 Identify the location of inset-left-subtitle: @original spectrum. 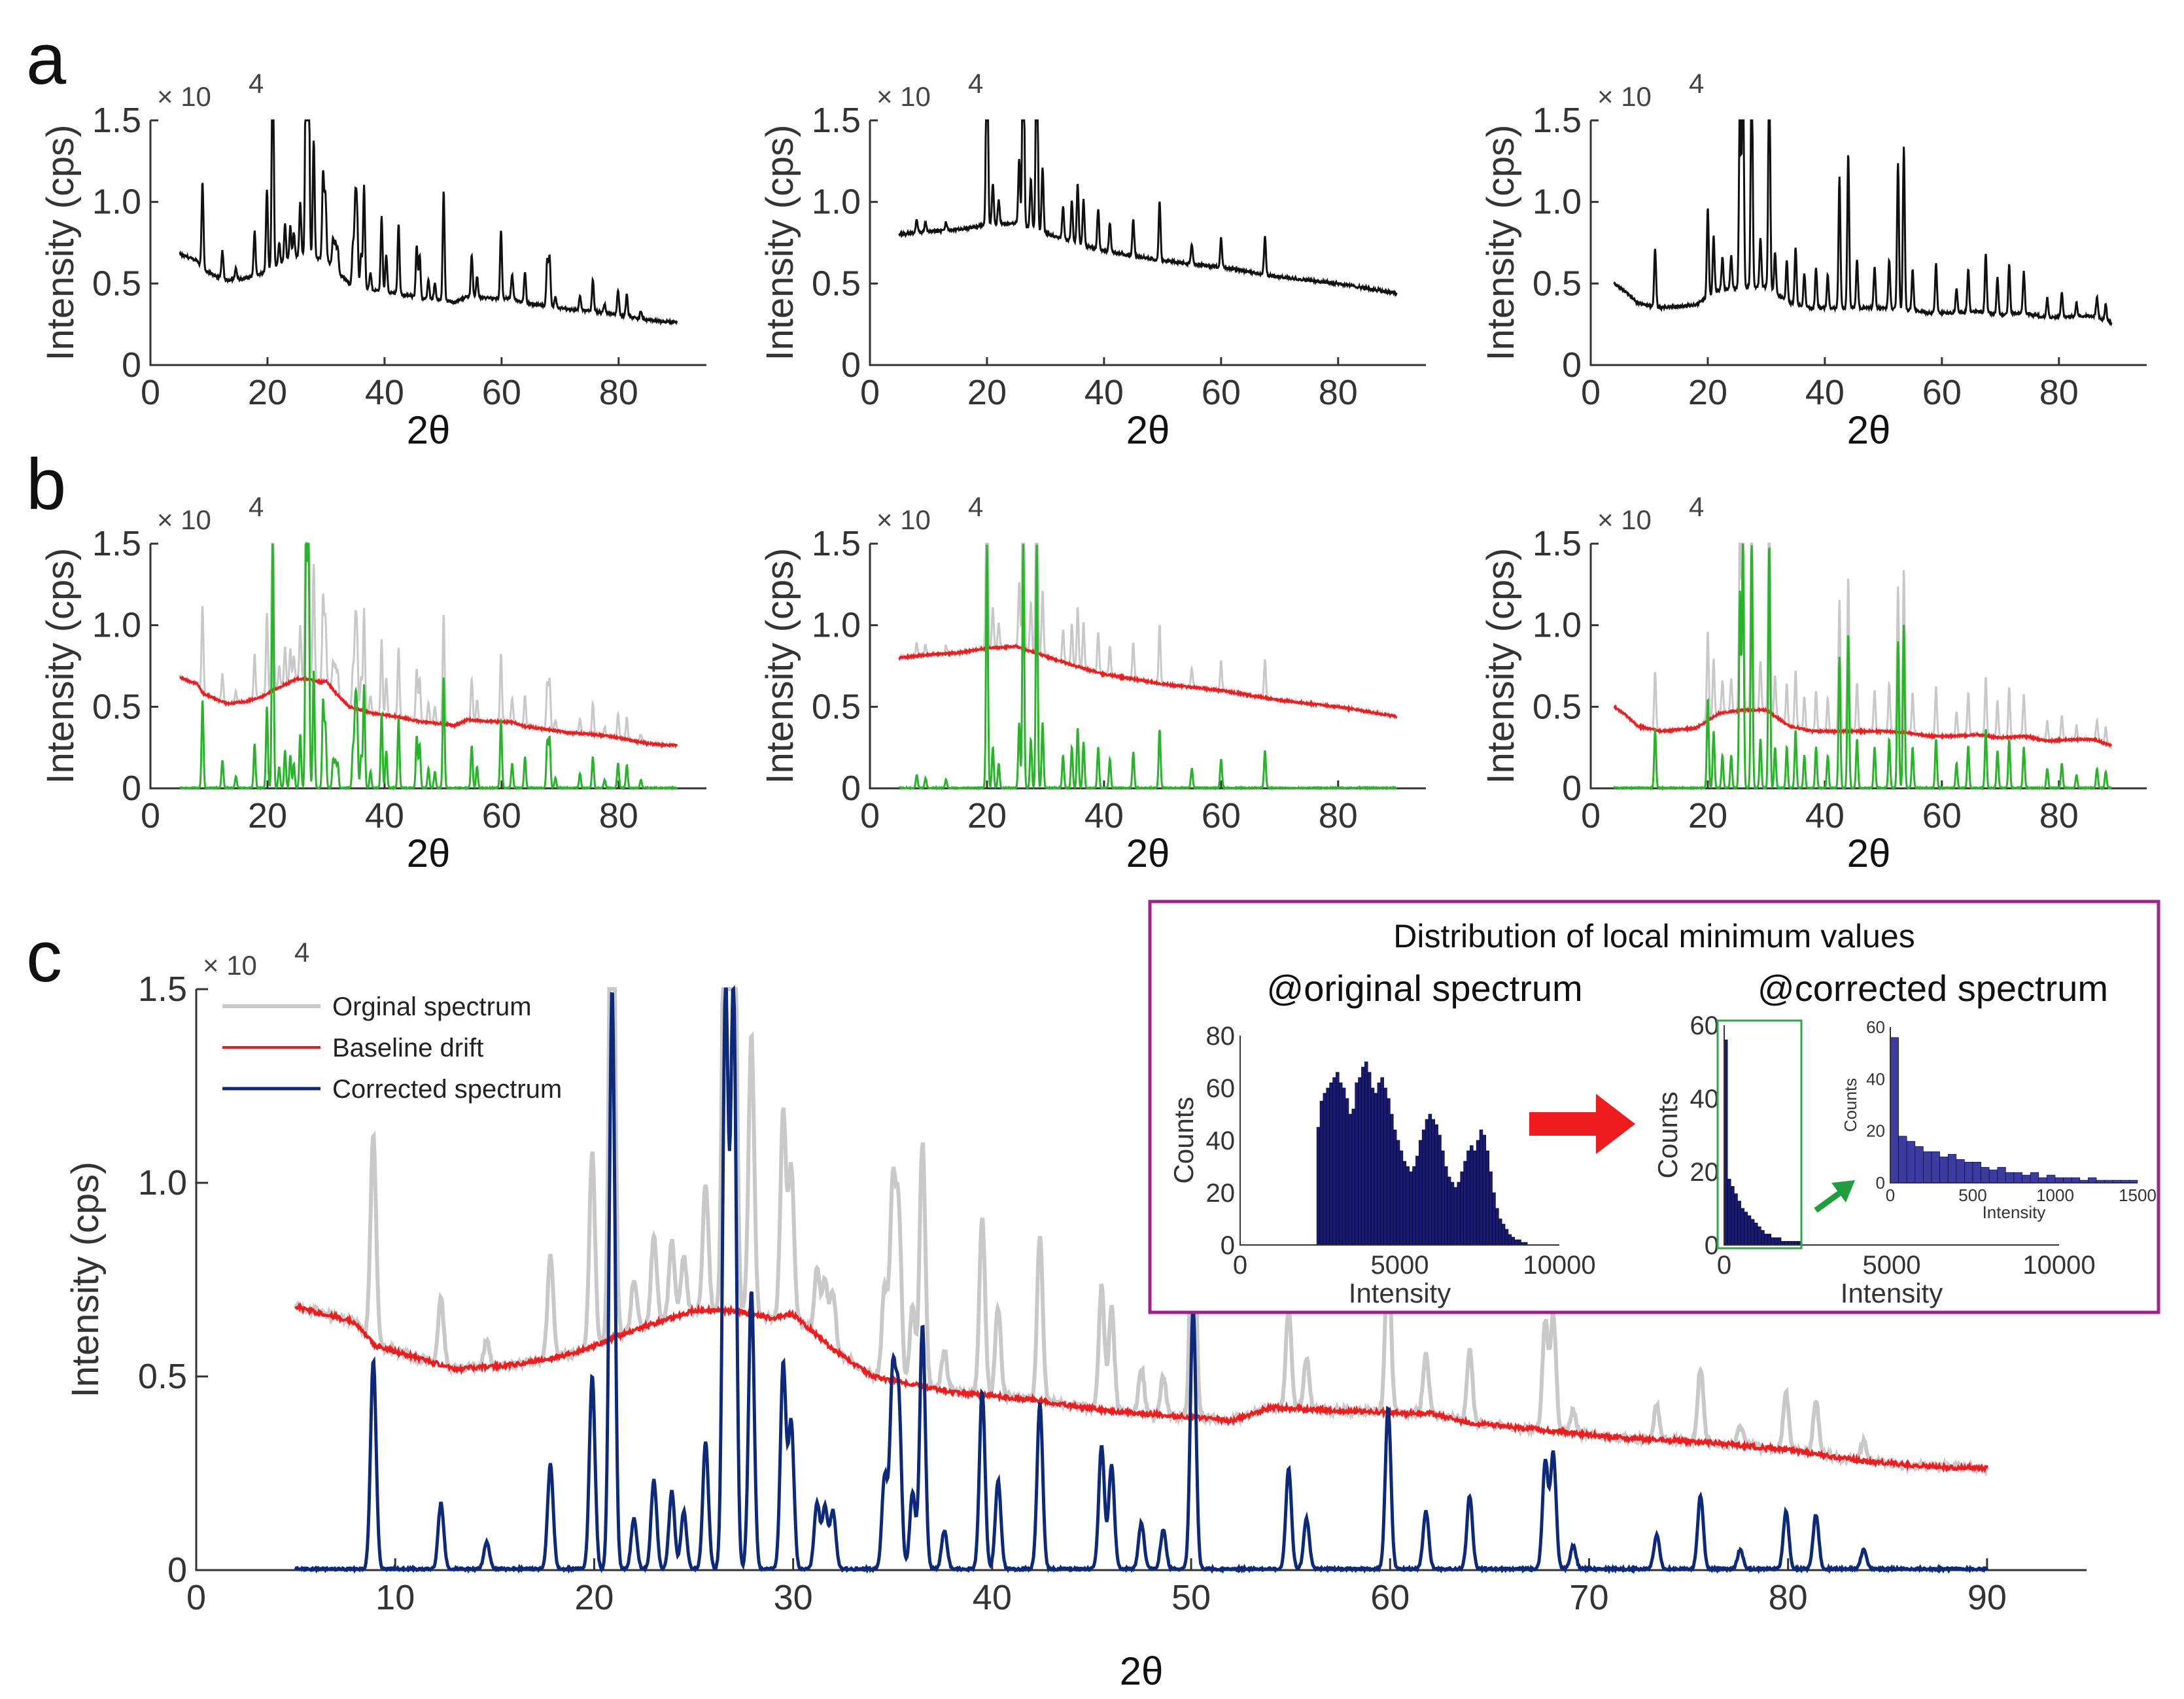
(1424, 988).